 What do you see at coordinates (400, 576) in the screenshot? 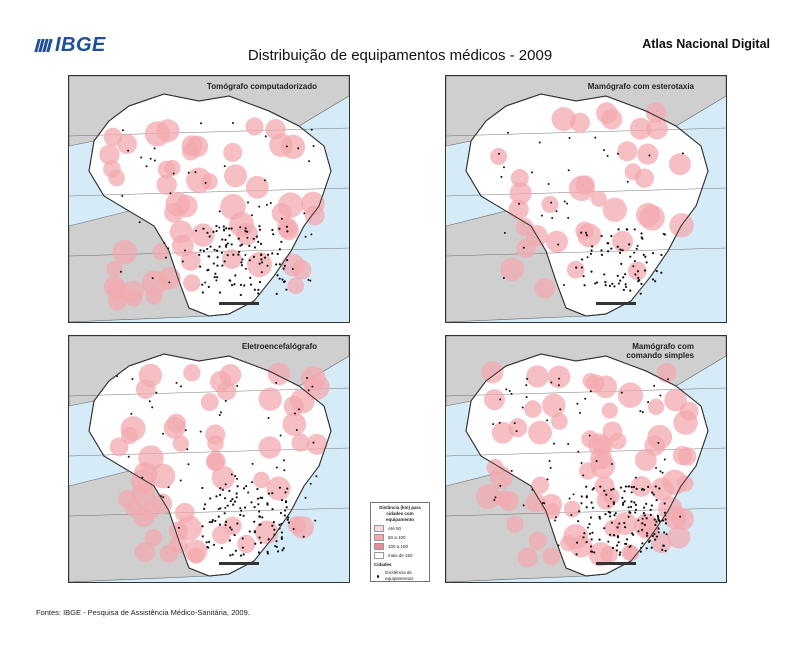
I see `legend-cities-row: Existência de equipamentos` at bounding box center [400, 576].